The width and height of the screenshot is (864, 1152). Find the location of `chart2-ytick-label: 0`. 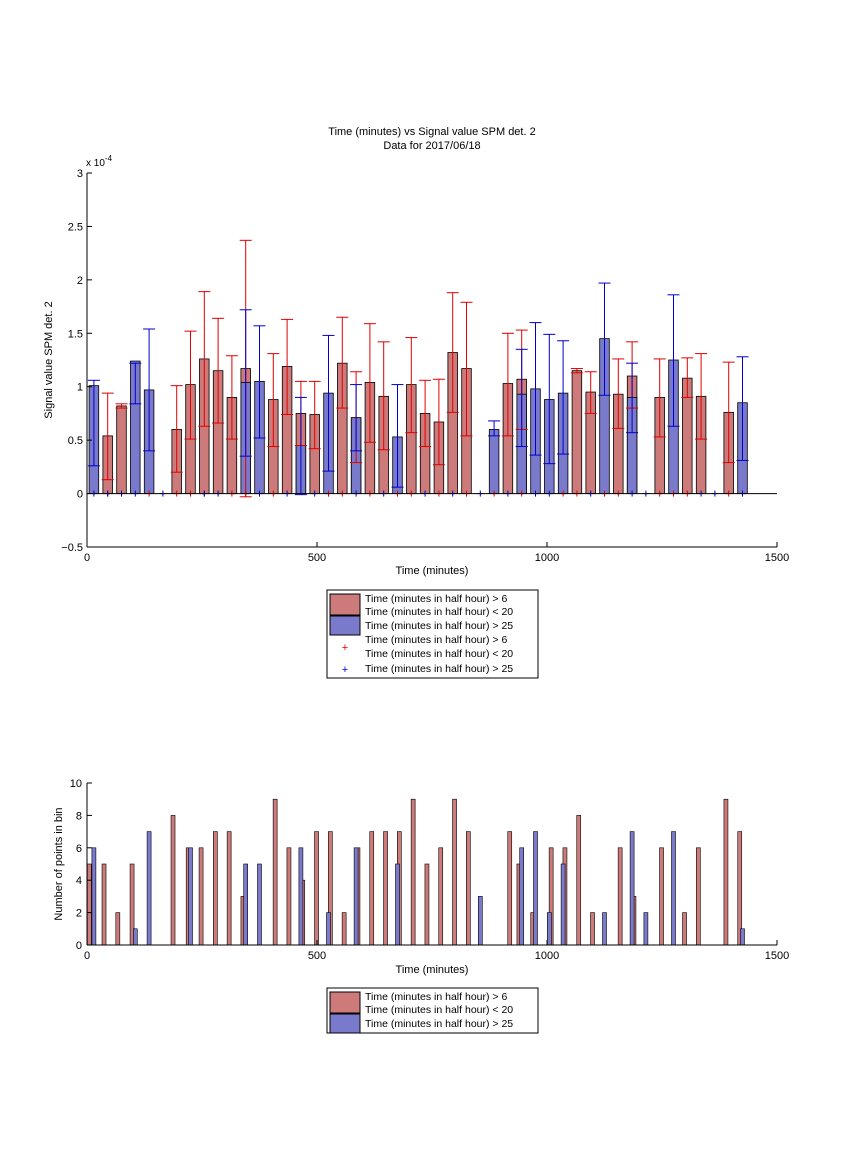

chart2-ytick-label: 0 is located at coordinates (79, 946).